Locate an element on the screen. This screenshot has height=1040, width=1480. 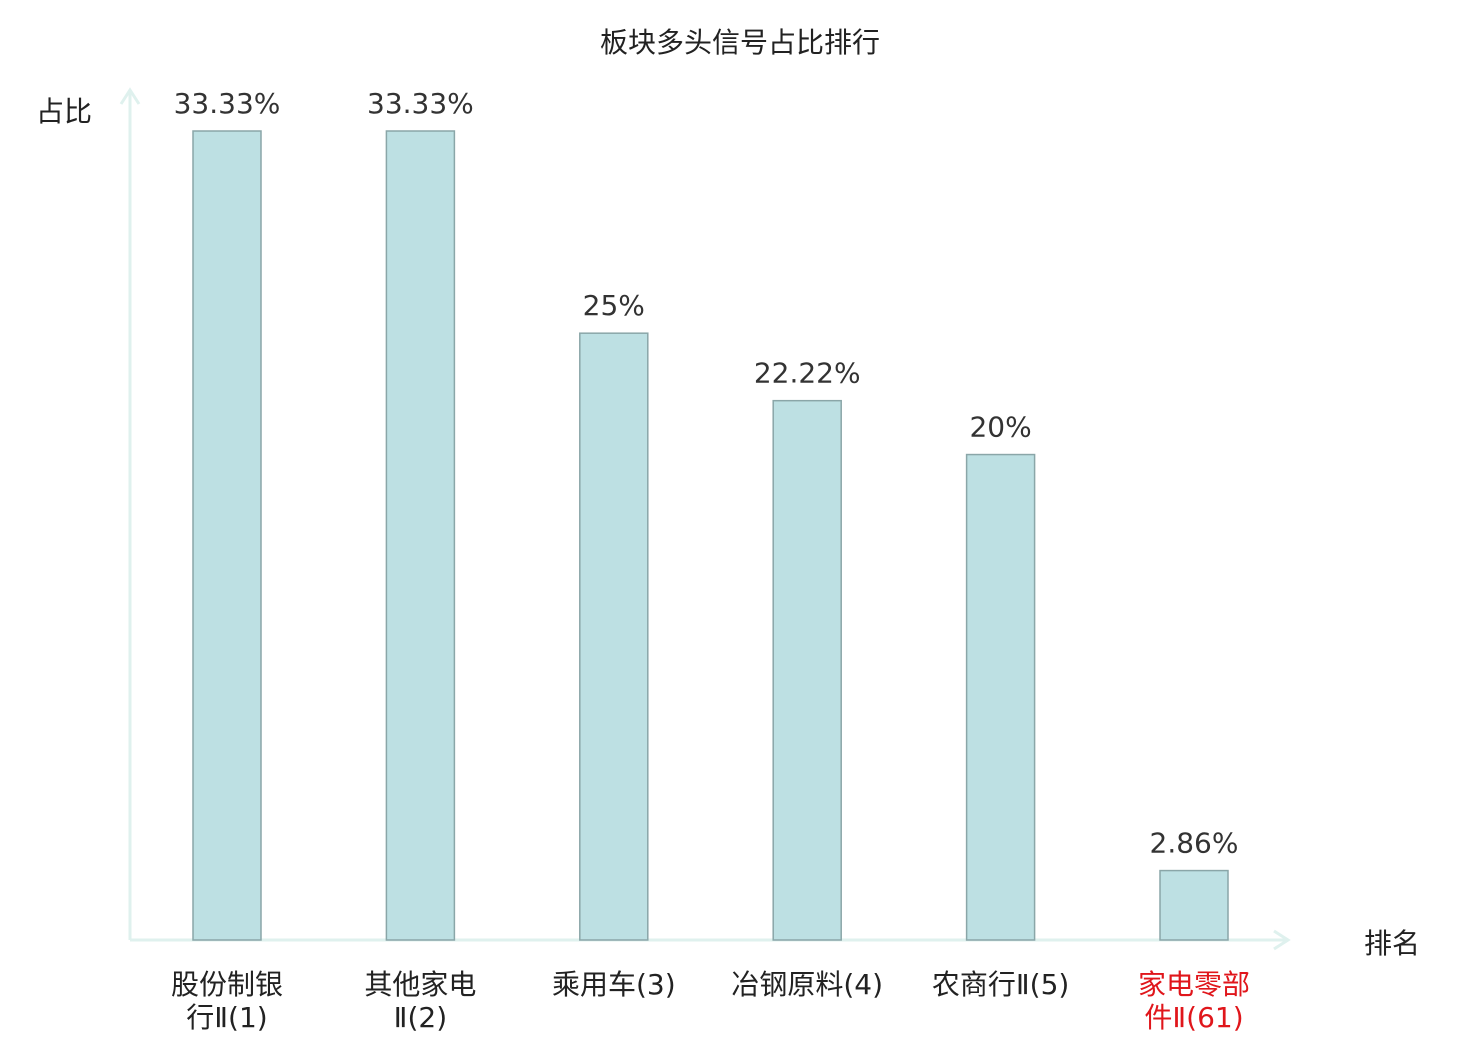
x-axis-arrow is located at coordinates (1282, 940).